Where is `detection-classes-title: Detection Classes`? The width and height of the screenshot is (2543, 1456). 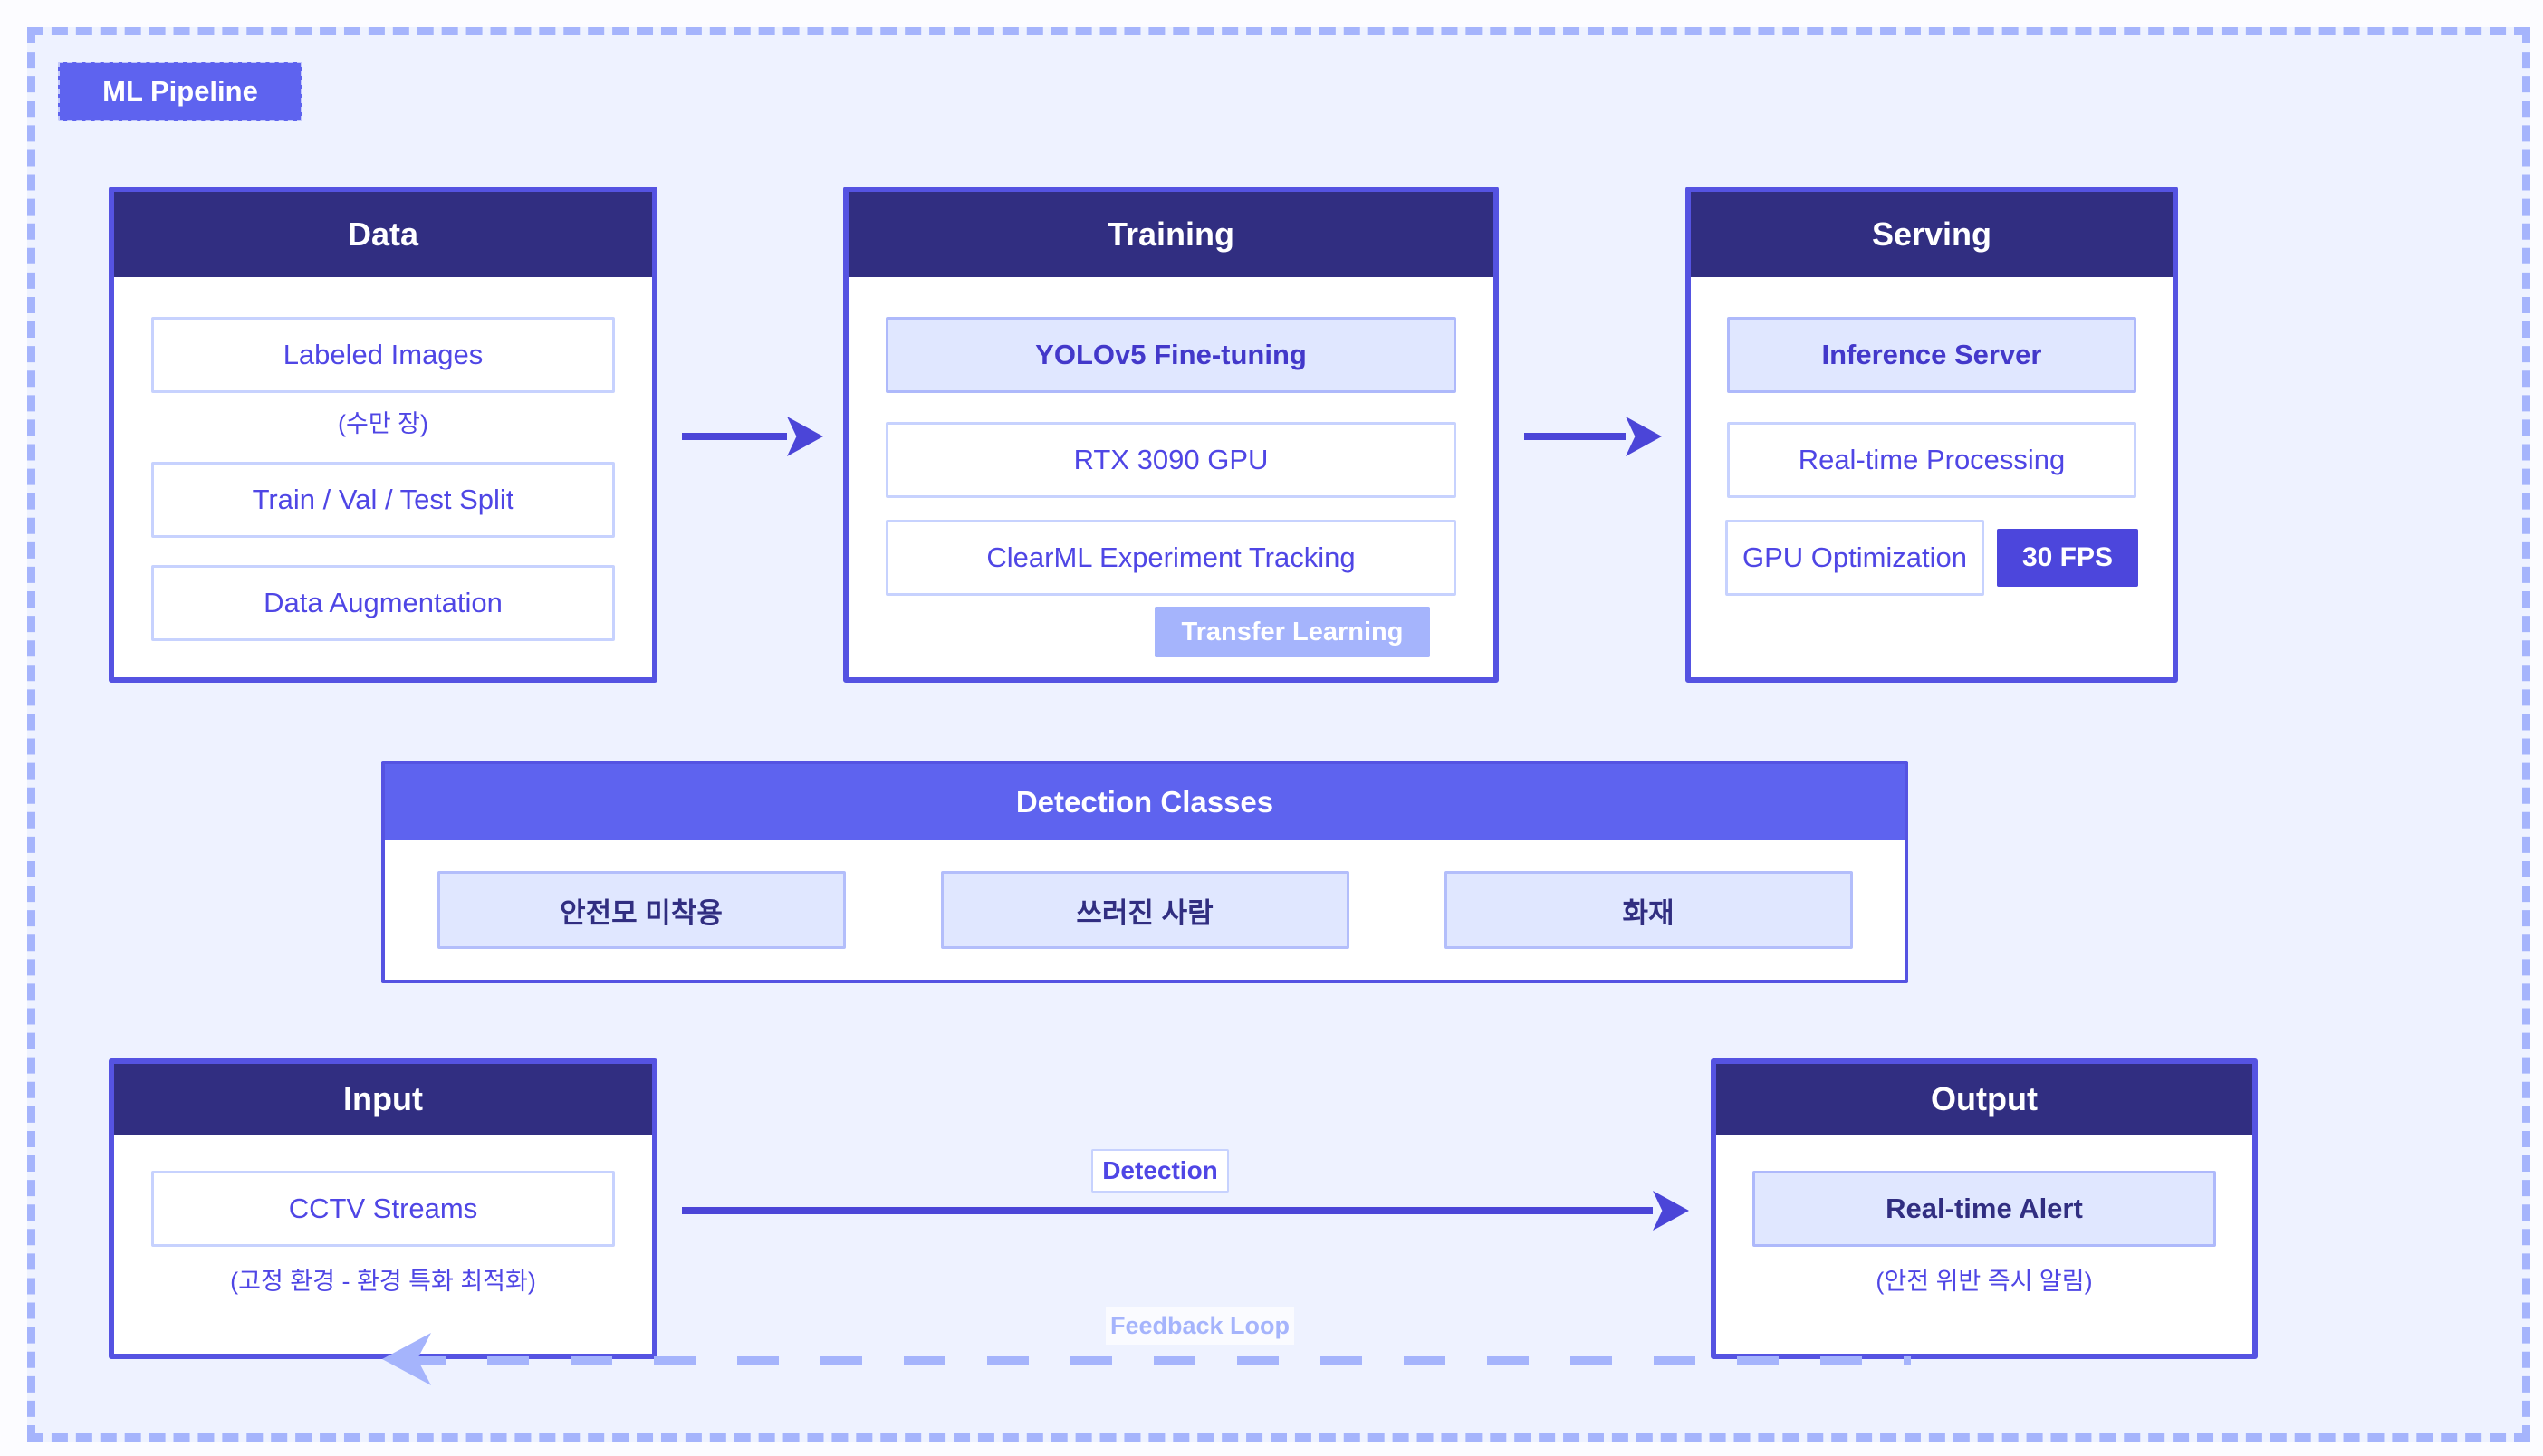
detection-classes-title: Detection Classes is located at coordinates (1145, 802).